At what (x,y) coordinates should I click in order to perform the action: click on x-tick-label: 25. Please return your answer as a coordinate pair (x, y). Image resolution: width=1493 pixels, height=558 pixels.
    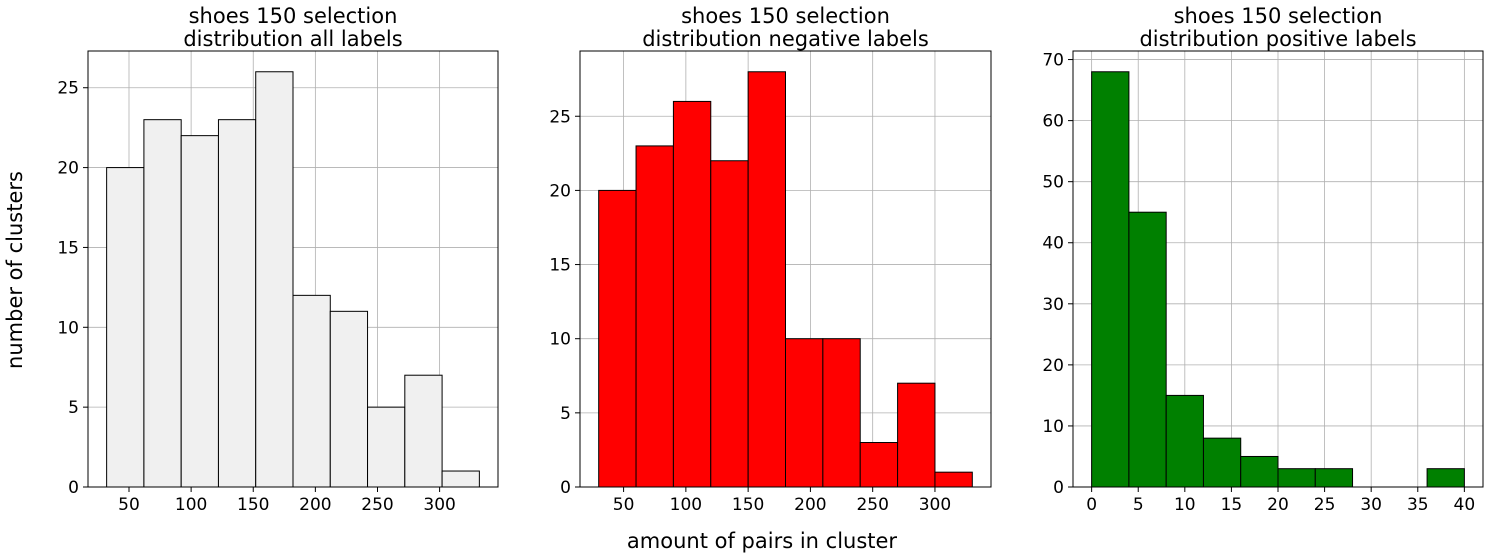
    Looking at the image, I should click on (1325, 505).